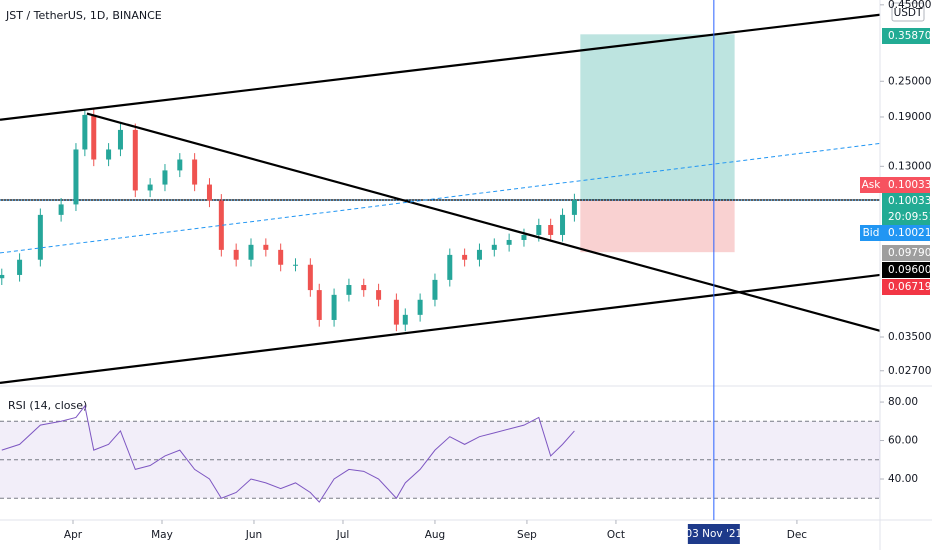 This screenshot has width=932, height=550. I want to click on crosshair-label: 03 Nov '21, so click(713, 534).